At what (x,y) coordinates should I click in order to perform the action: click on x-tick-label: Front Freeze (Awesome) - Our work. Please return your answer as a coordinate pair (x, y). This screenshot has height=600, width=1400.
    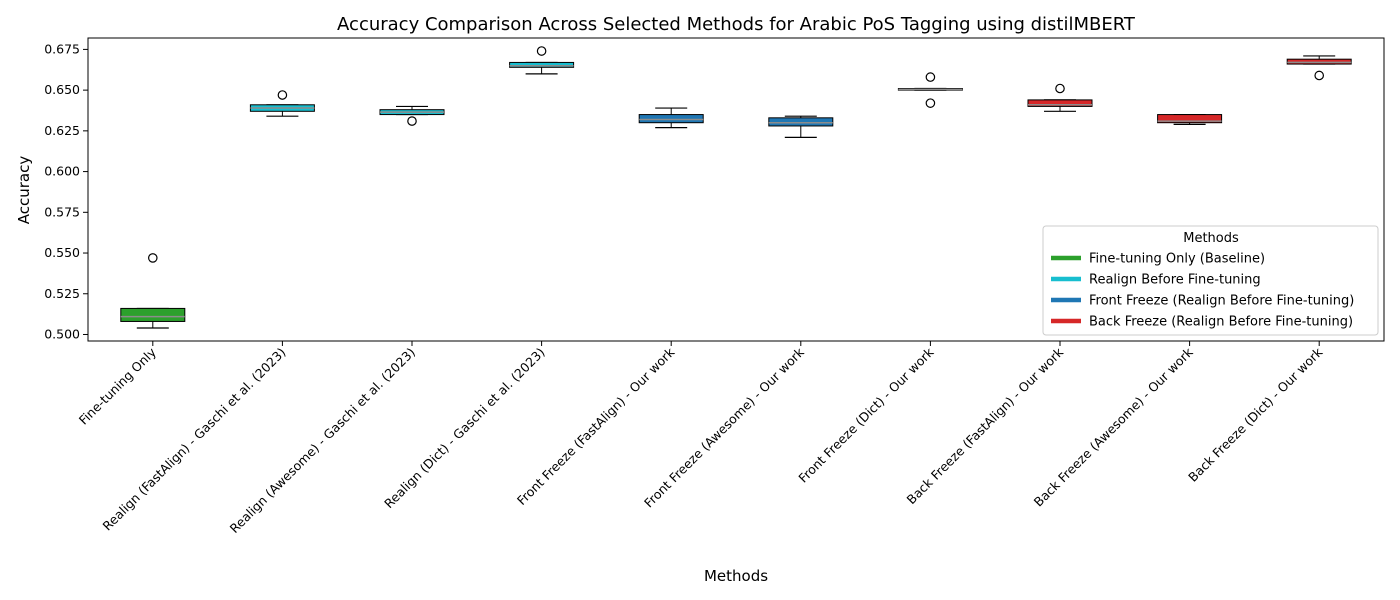
    Looking at the image, I should click on (724, 427).